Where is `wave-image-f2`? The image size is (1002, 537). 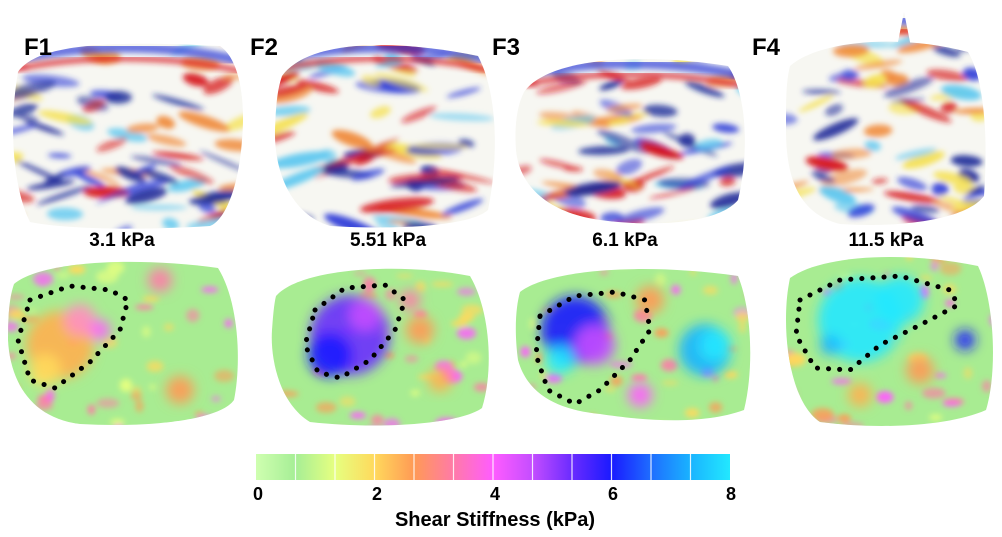
wave-image-f2 is located at coordinates (384, 136).